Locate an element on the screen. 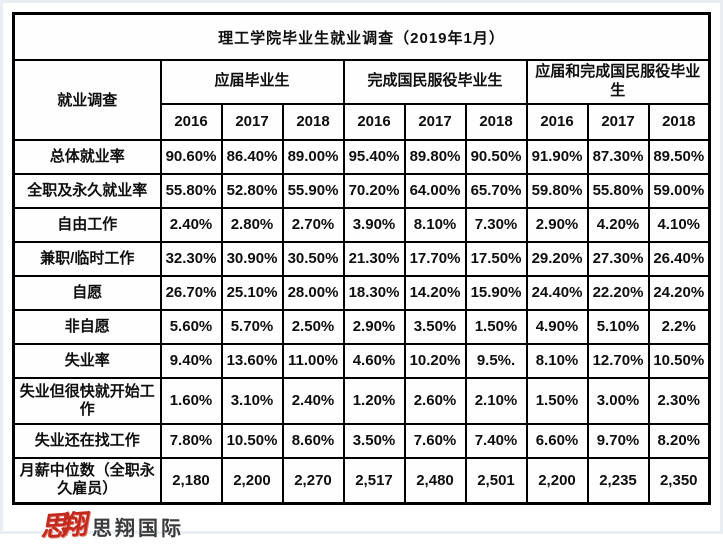 The width and height of the screenshot is (723, 546). value-cell: 24.40% is located at coordinates (557, 292).